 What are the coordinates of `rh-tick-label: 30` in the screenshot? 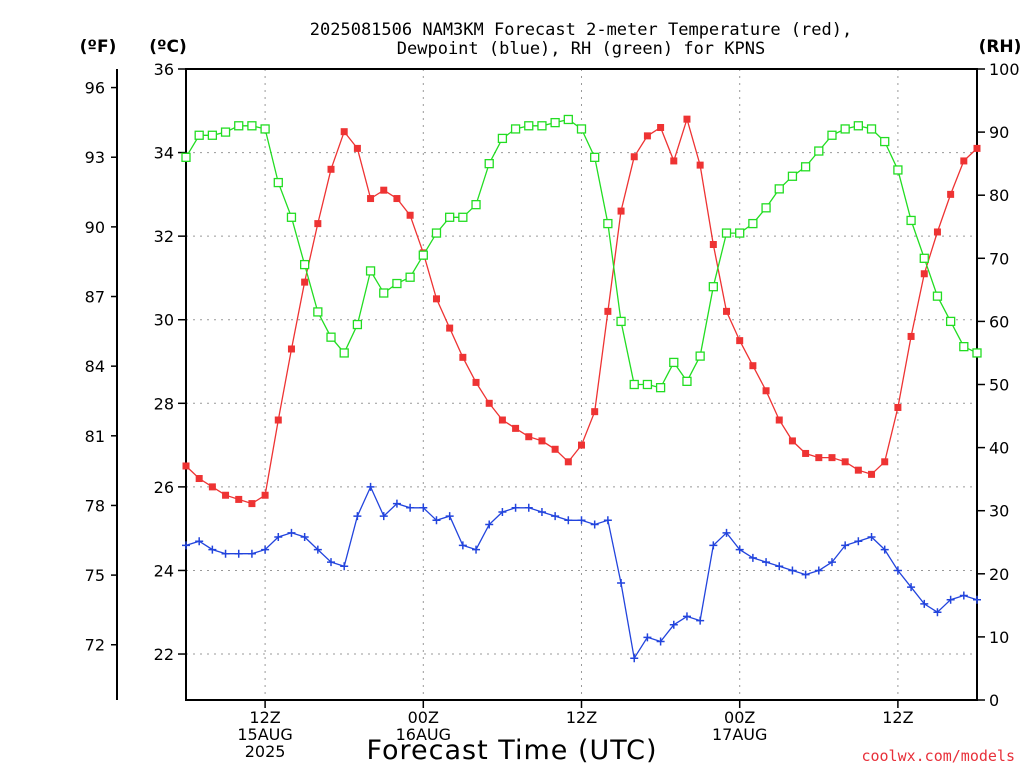 It's located at (999, 511).